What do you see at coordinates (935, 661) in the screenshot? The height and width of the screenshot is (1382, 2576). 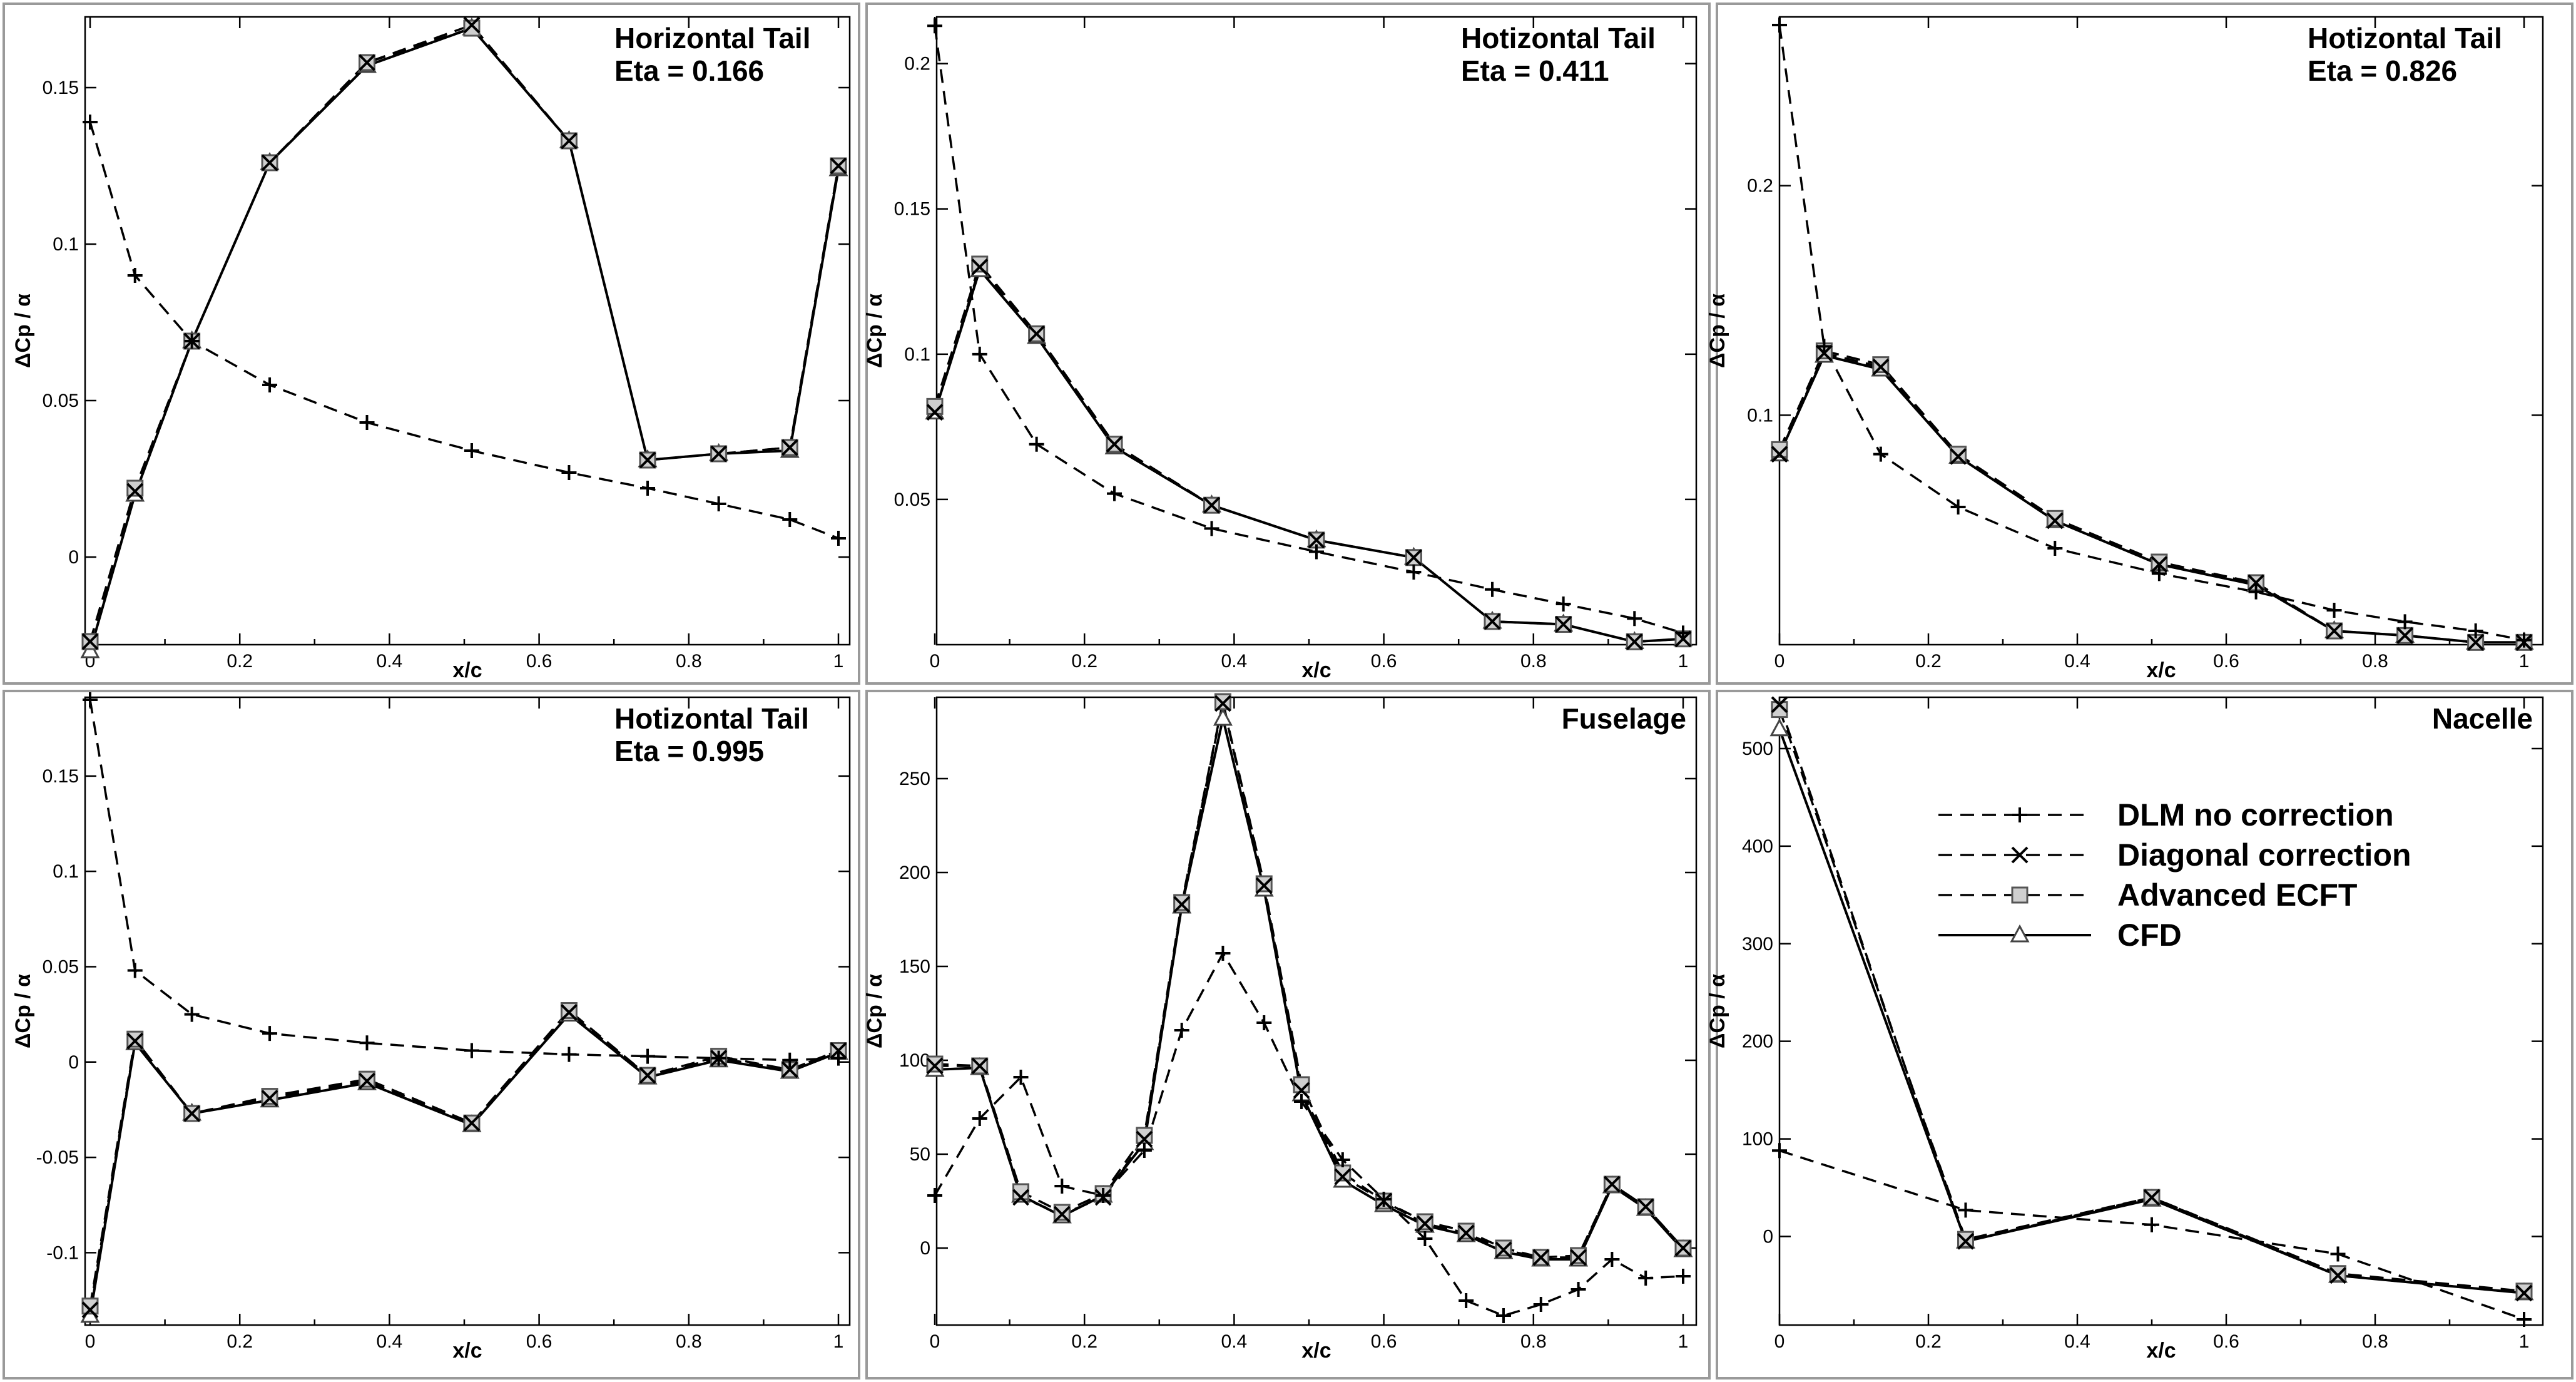 I see `x-tick-label: 0` at bounding box center [935, 661].